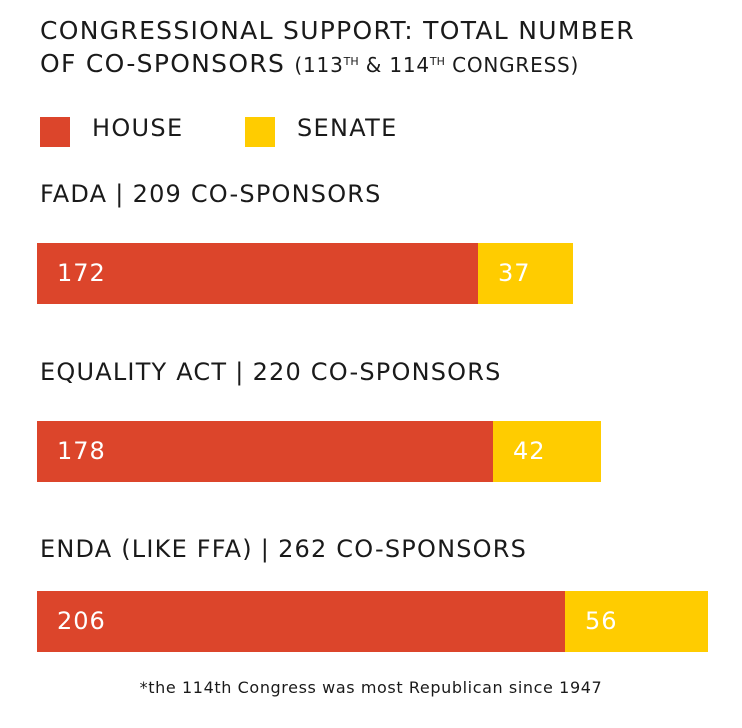 Image resolution: width=742 pixels, height=728 pixels. I want to click on bar-house-enda: 206, so click(301, 621).